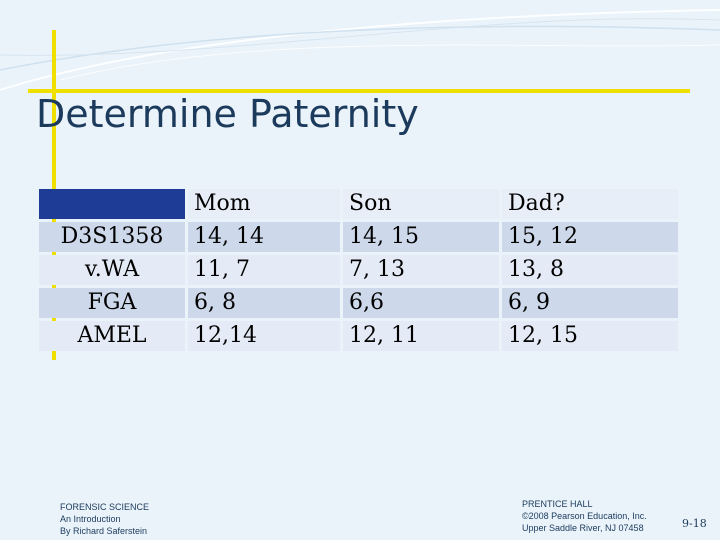  Describe the element at coordinates (264, 336) in the screenshot. I see `mom-cell: 12,14` at that location.